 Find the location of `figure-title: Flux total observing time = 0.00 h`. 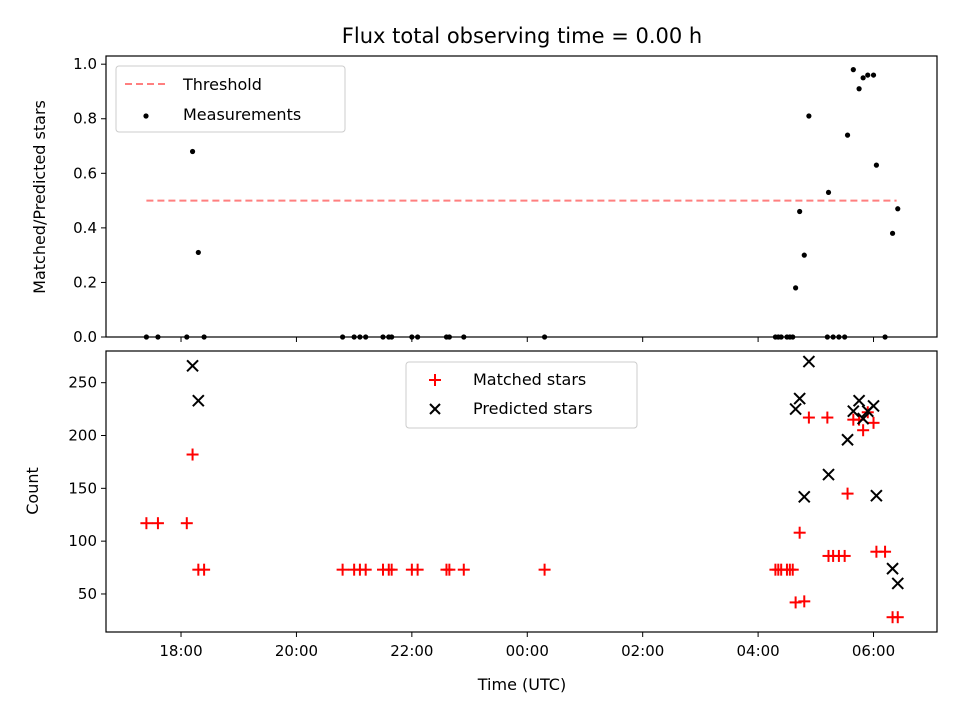

figure-title: Flux total observing time = 0.00 h is located at coordinates (522, 36).